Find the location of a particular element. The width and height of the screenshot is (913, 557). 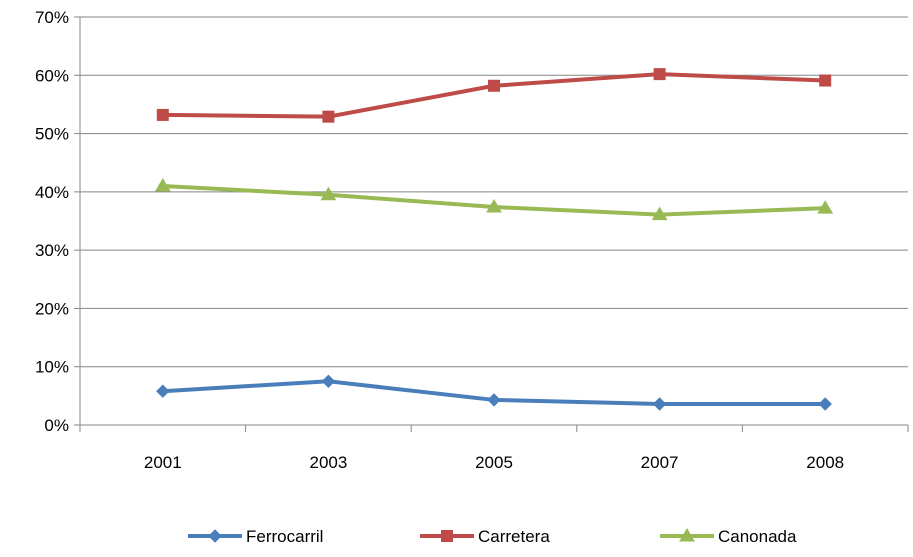

legend: Ferrocarril Carretera Canonada is located at coordinates (492, 536).